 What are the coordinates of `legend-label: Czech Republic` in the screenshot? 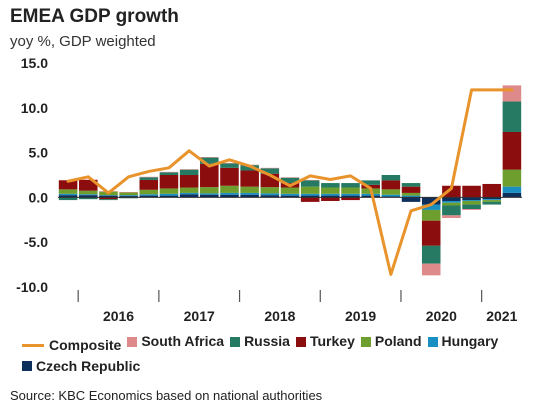 It's located at (88, 365).